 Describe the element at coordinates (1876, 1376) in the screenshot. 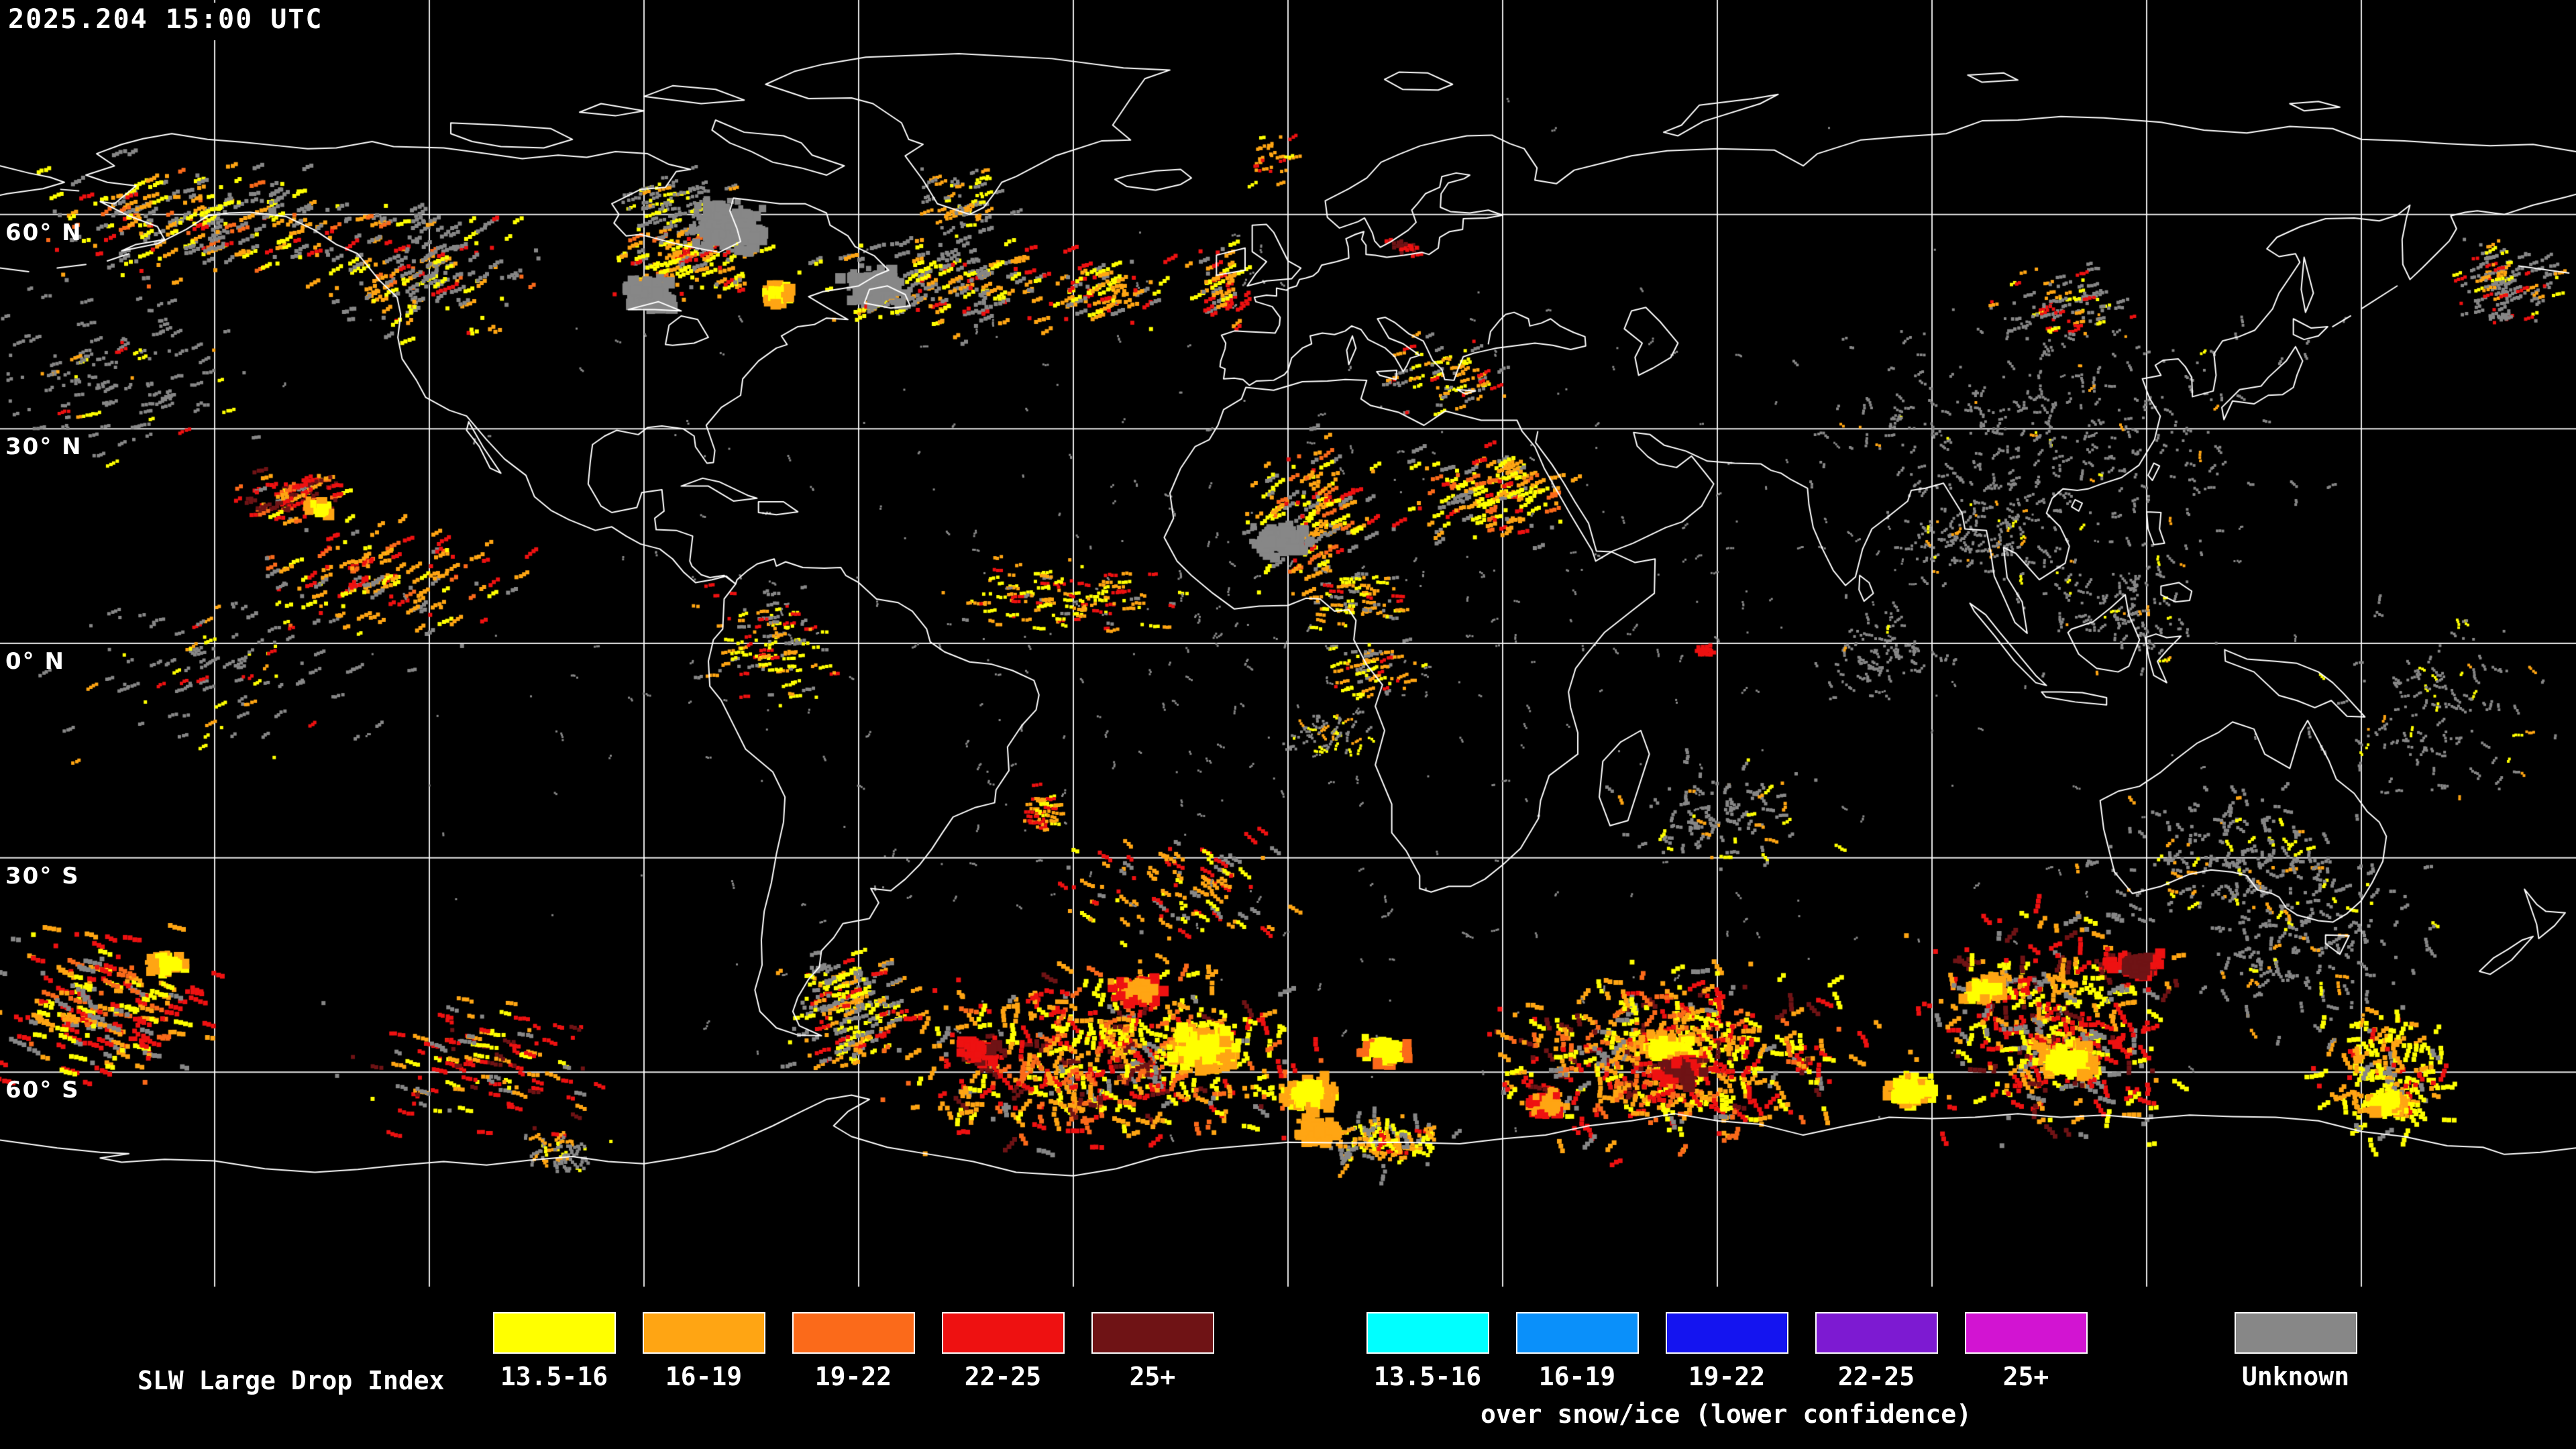

I see `legend-label-snow-ice-3: 22-25` at that location.